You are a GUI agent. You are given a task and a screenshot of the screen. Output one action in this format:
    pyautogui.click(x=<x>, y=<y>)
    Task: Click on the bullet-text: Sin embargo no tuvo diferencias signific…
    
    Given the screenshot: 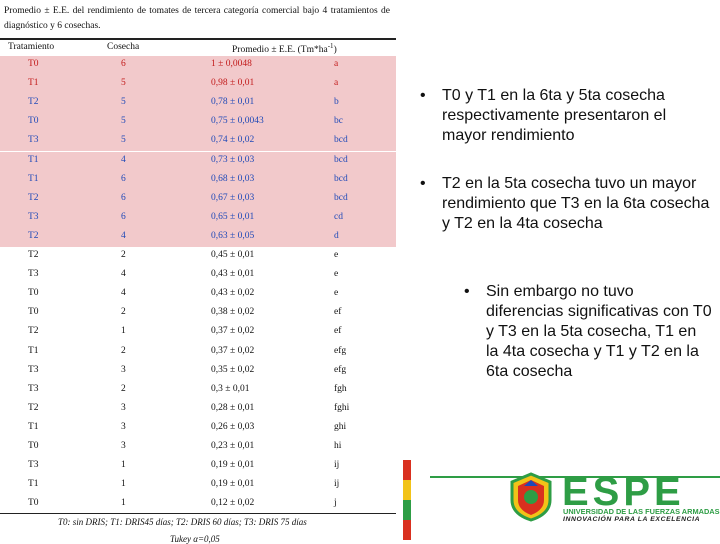 What is the action you would take?
    pyautogui.click(x=599, y=331)
    